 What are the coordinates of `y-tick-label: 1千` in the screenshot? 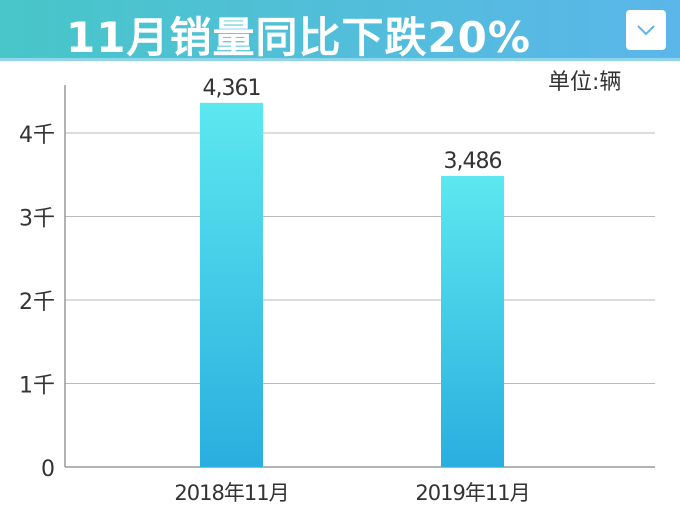 It's located at (37, 386).